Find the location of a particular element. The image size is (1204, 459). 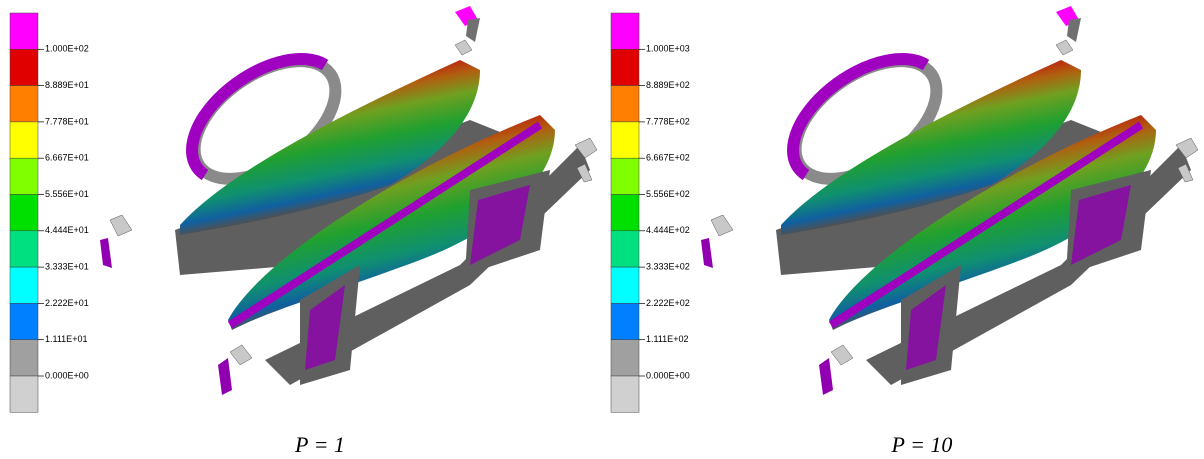

legend-label: 5.556E+01 is located at coordinates (67, 194).